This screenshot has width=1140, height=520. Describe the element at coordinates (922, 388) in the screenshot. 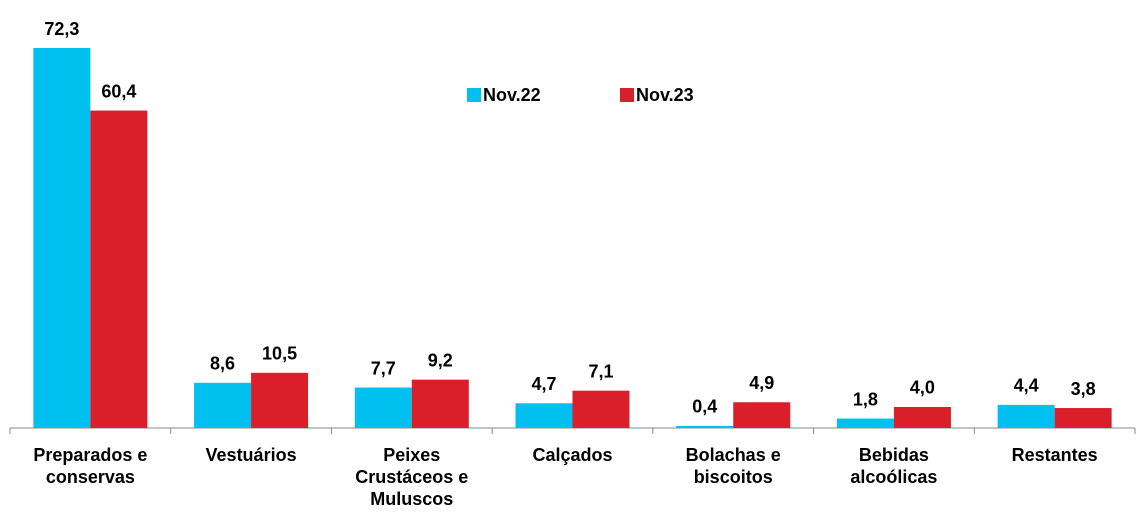

I see `data-label: 4,0` at that location.